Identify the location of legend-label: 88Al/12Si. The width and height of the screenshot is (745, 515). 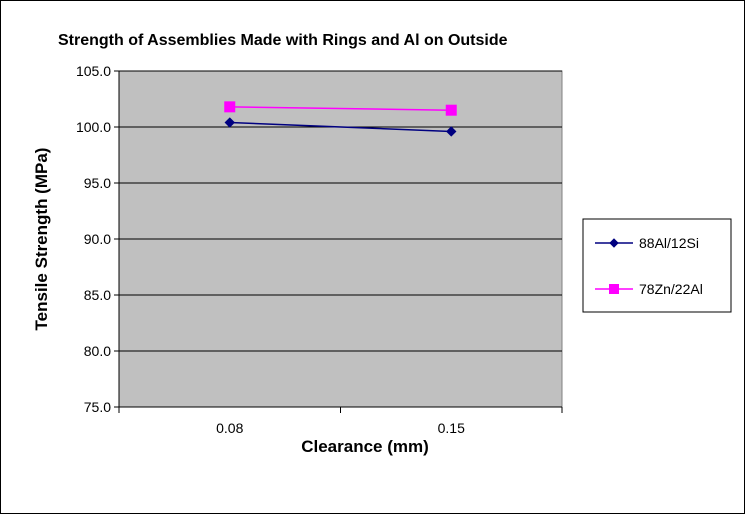
(669, 243).